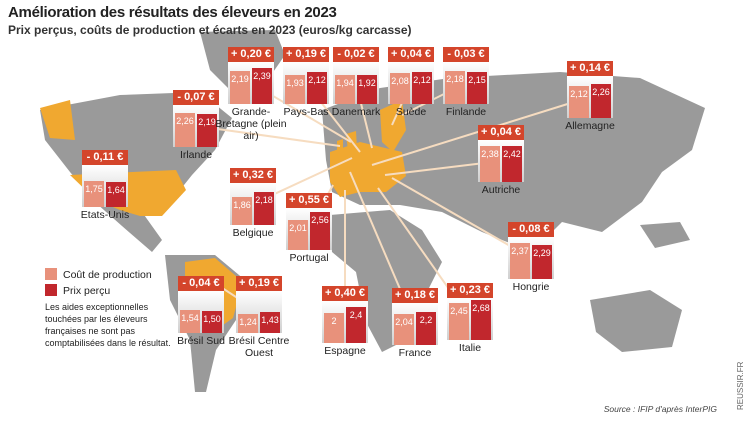 The width and height of the screenshot is (747, 423). I want to click on country-panel: + 0,19 € 1,24 1,43 Brésil Centre Ouest, so click(259, 317).